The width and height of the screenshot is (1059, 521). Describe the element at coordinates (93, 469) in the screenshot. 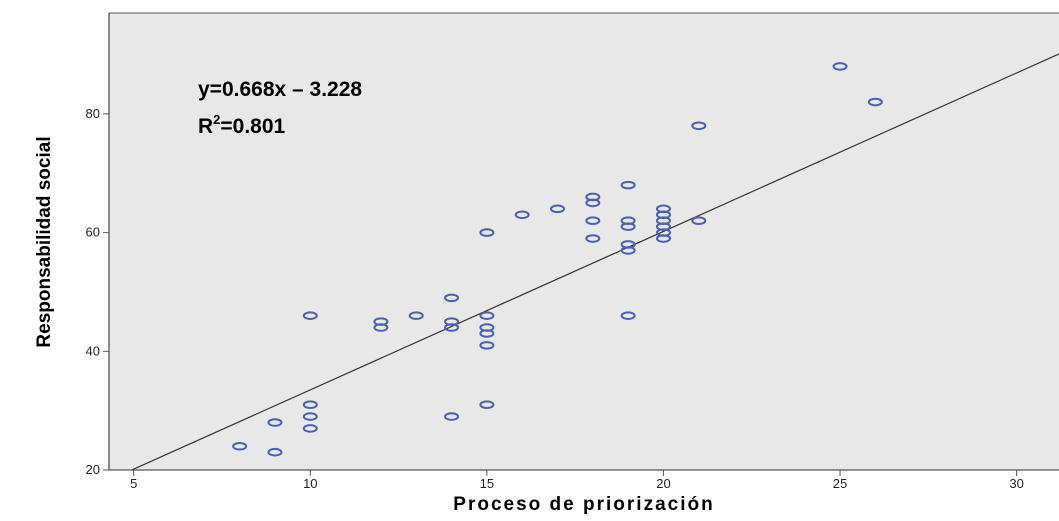

I see `y-tick-label: 20` at that location.